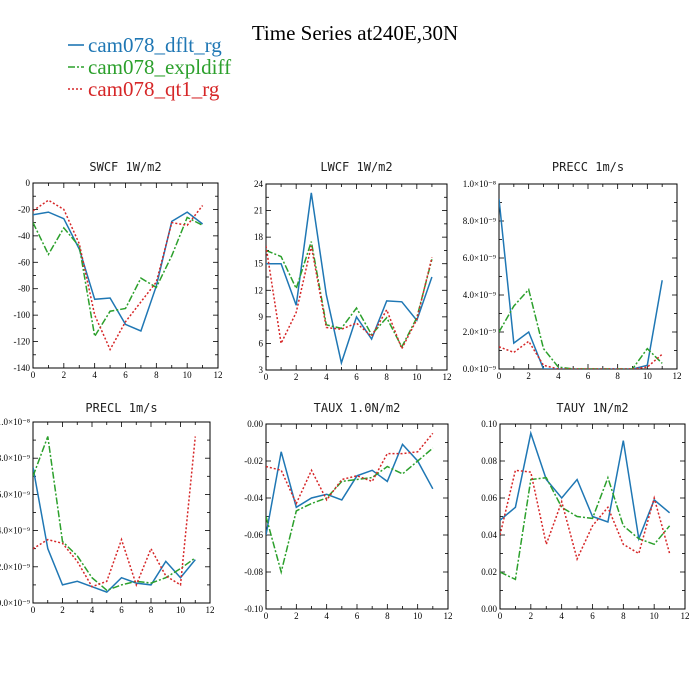 The width and height of the screenshot is (700, 700). Describe the element at coordinates (22, 368) in the screenshot. I see `y-tick-label: -140` at that location.